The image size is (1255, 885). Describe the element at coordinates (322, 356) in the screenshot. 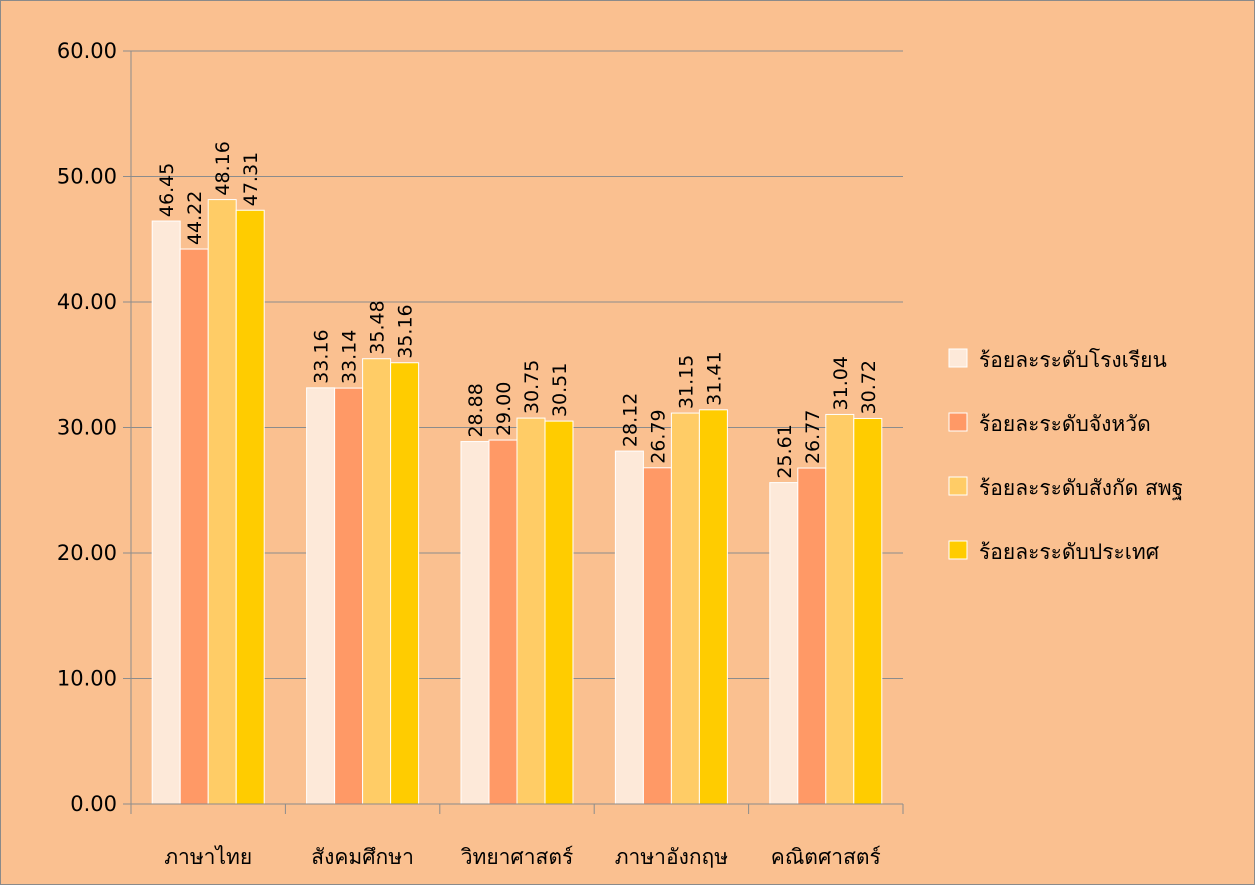

I see `data-label: 33.16` at that location.